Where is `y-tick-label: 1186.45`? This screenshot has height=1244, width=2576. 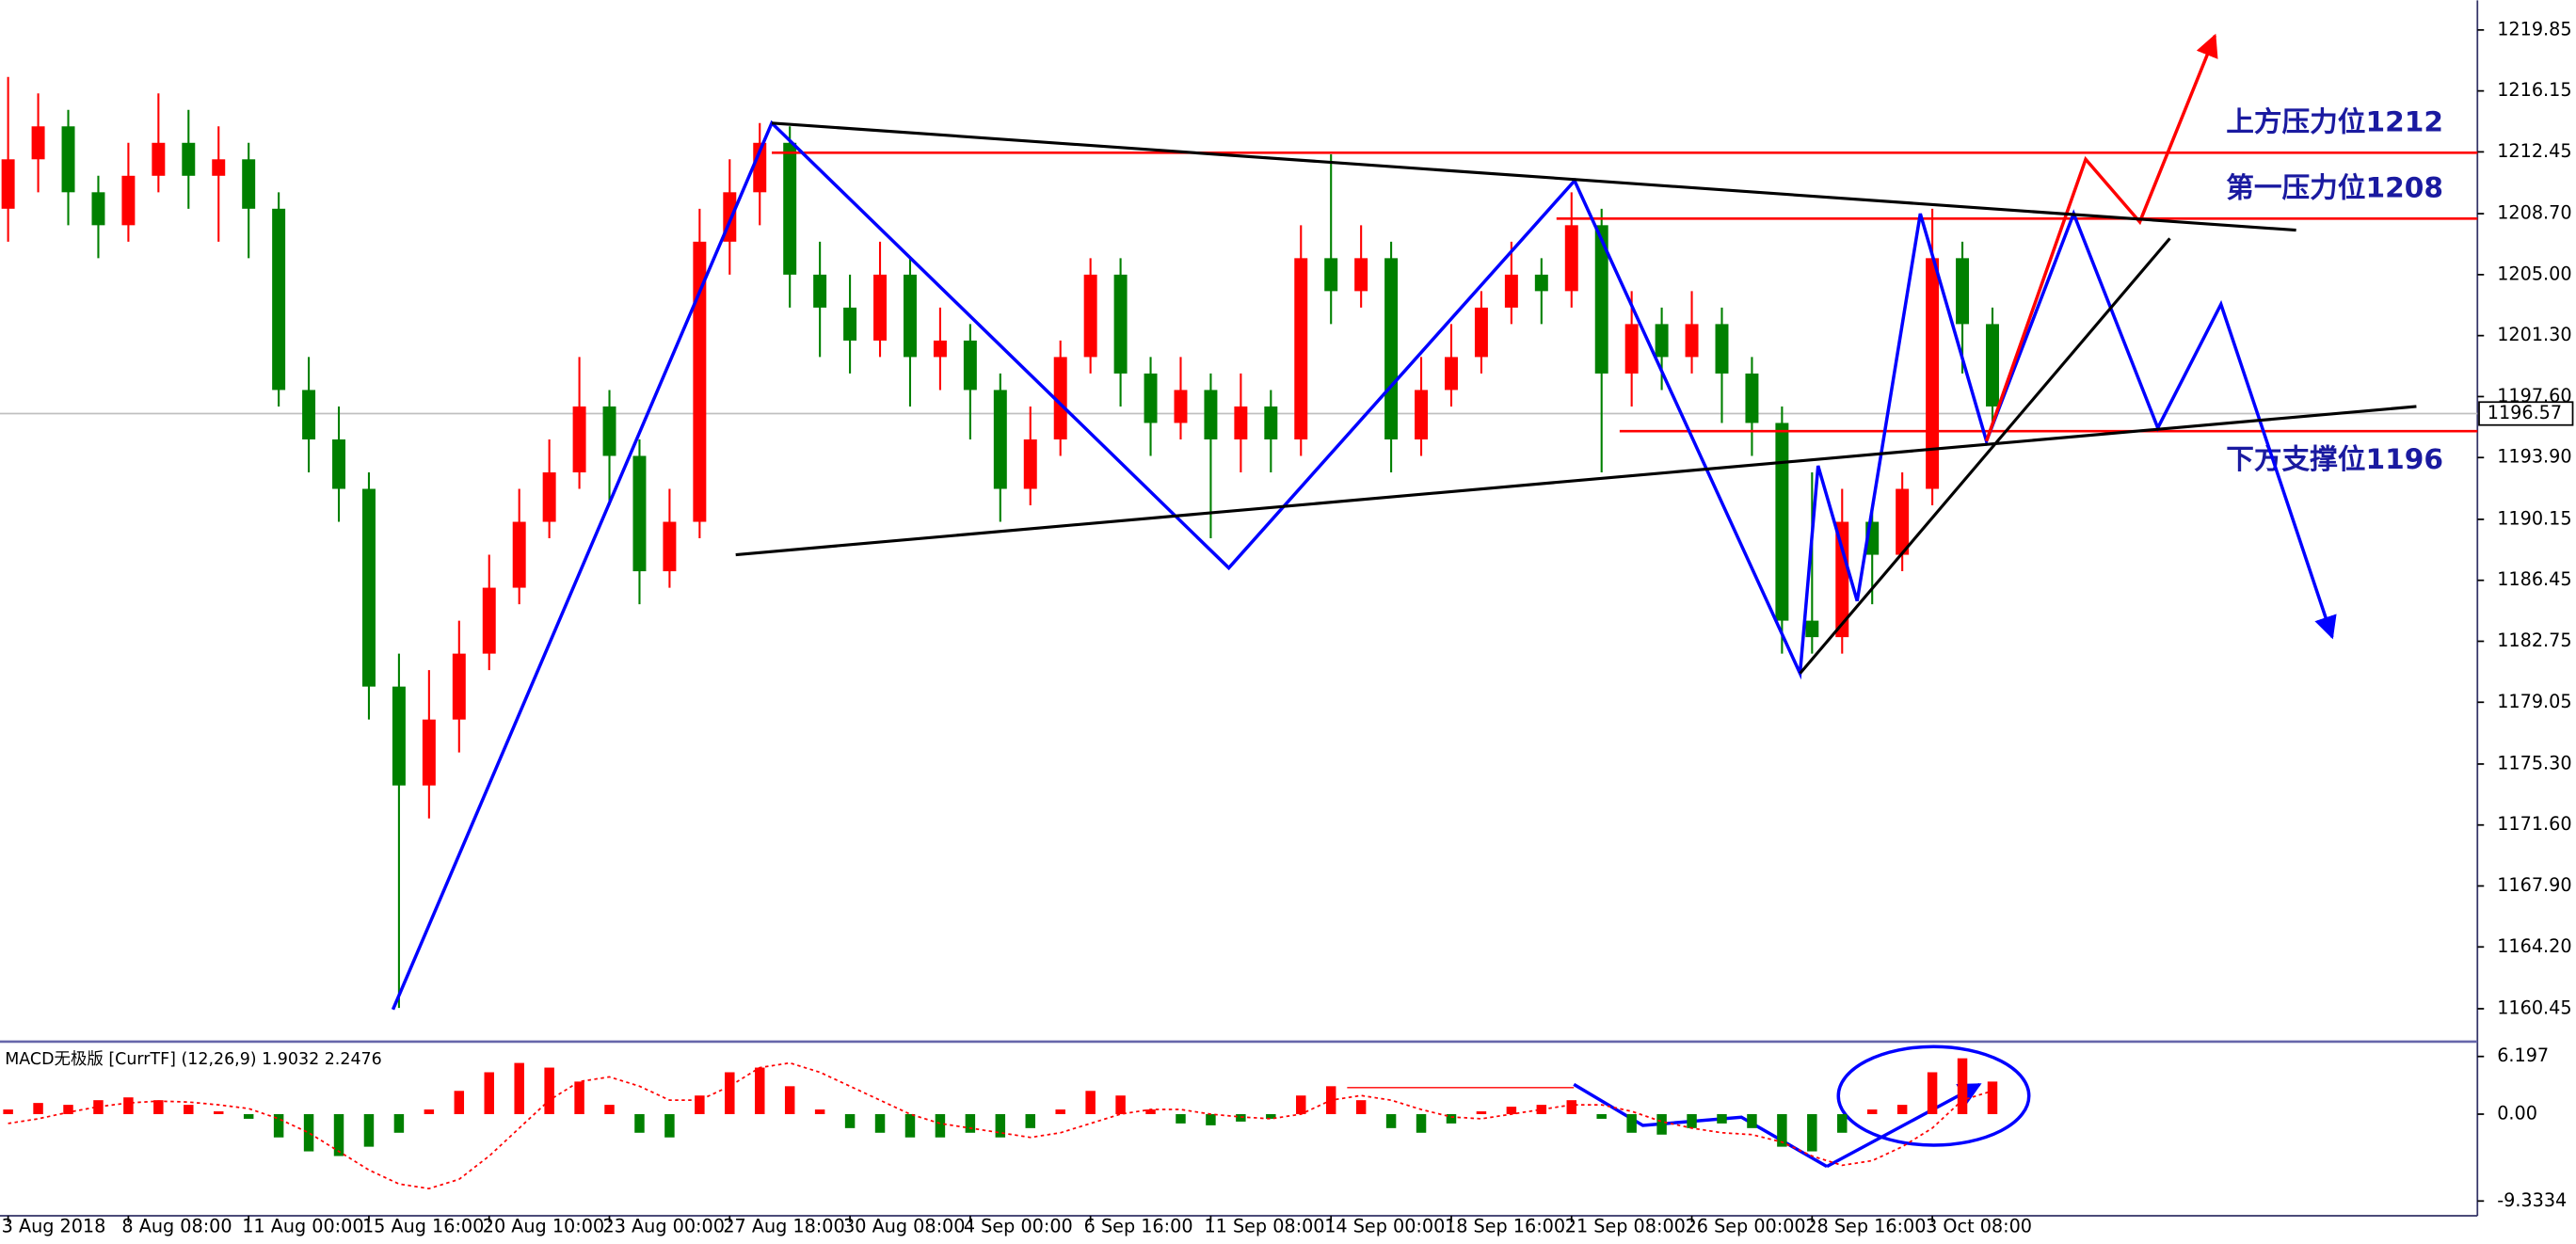
y-tick-label: 1186.45 is located at coordinates (2534, 579).